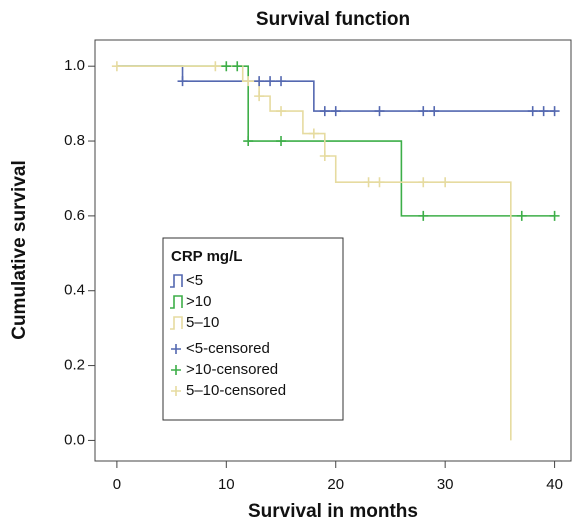 This screenshot has height=525, width=573. I want to click on x-tick-label: 0, so click(117, 484).